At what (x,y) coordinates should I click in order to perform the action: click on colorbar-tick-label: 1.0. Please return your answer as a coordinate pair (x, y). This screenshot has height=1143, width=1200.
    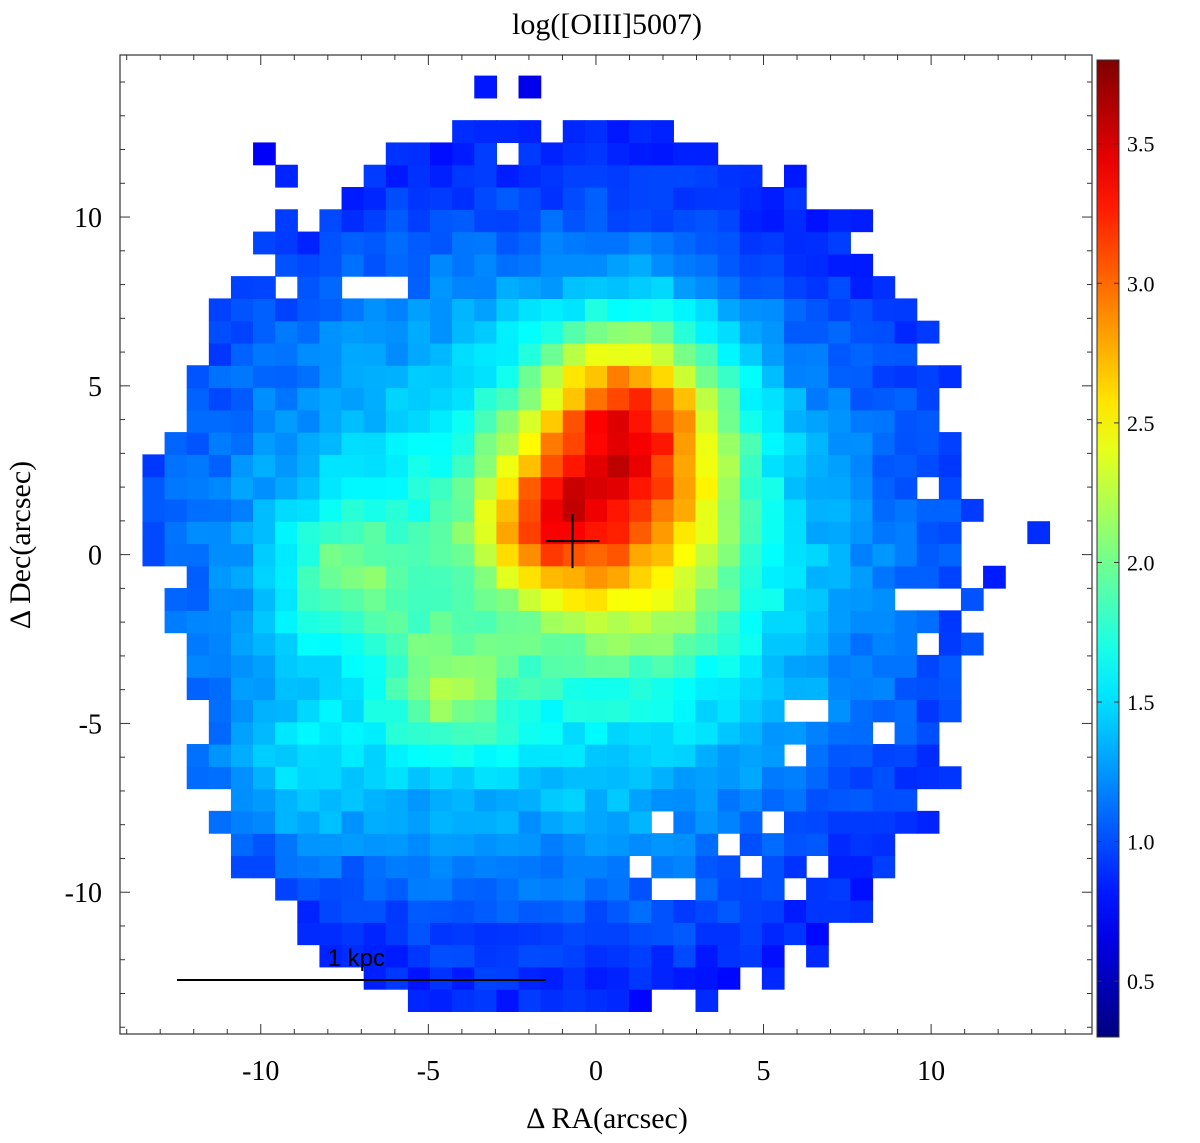
    Looking at the image, I should click on (1141, 842).